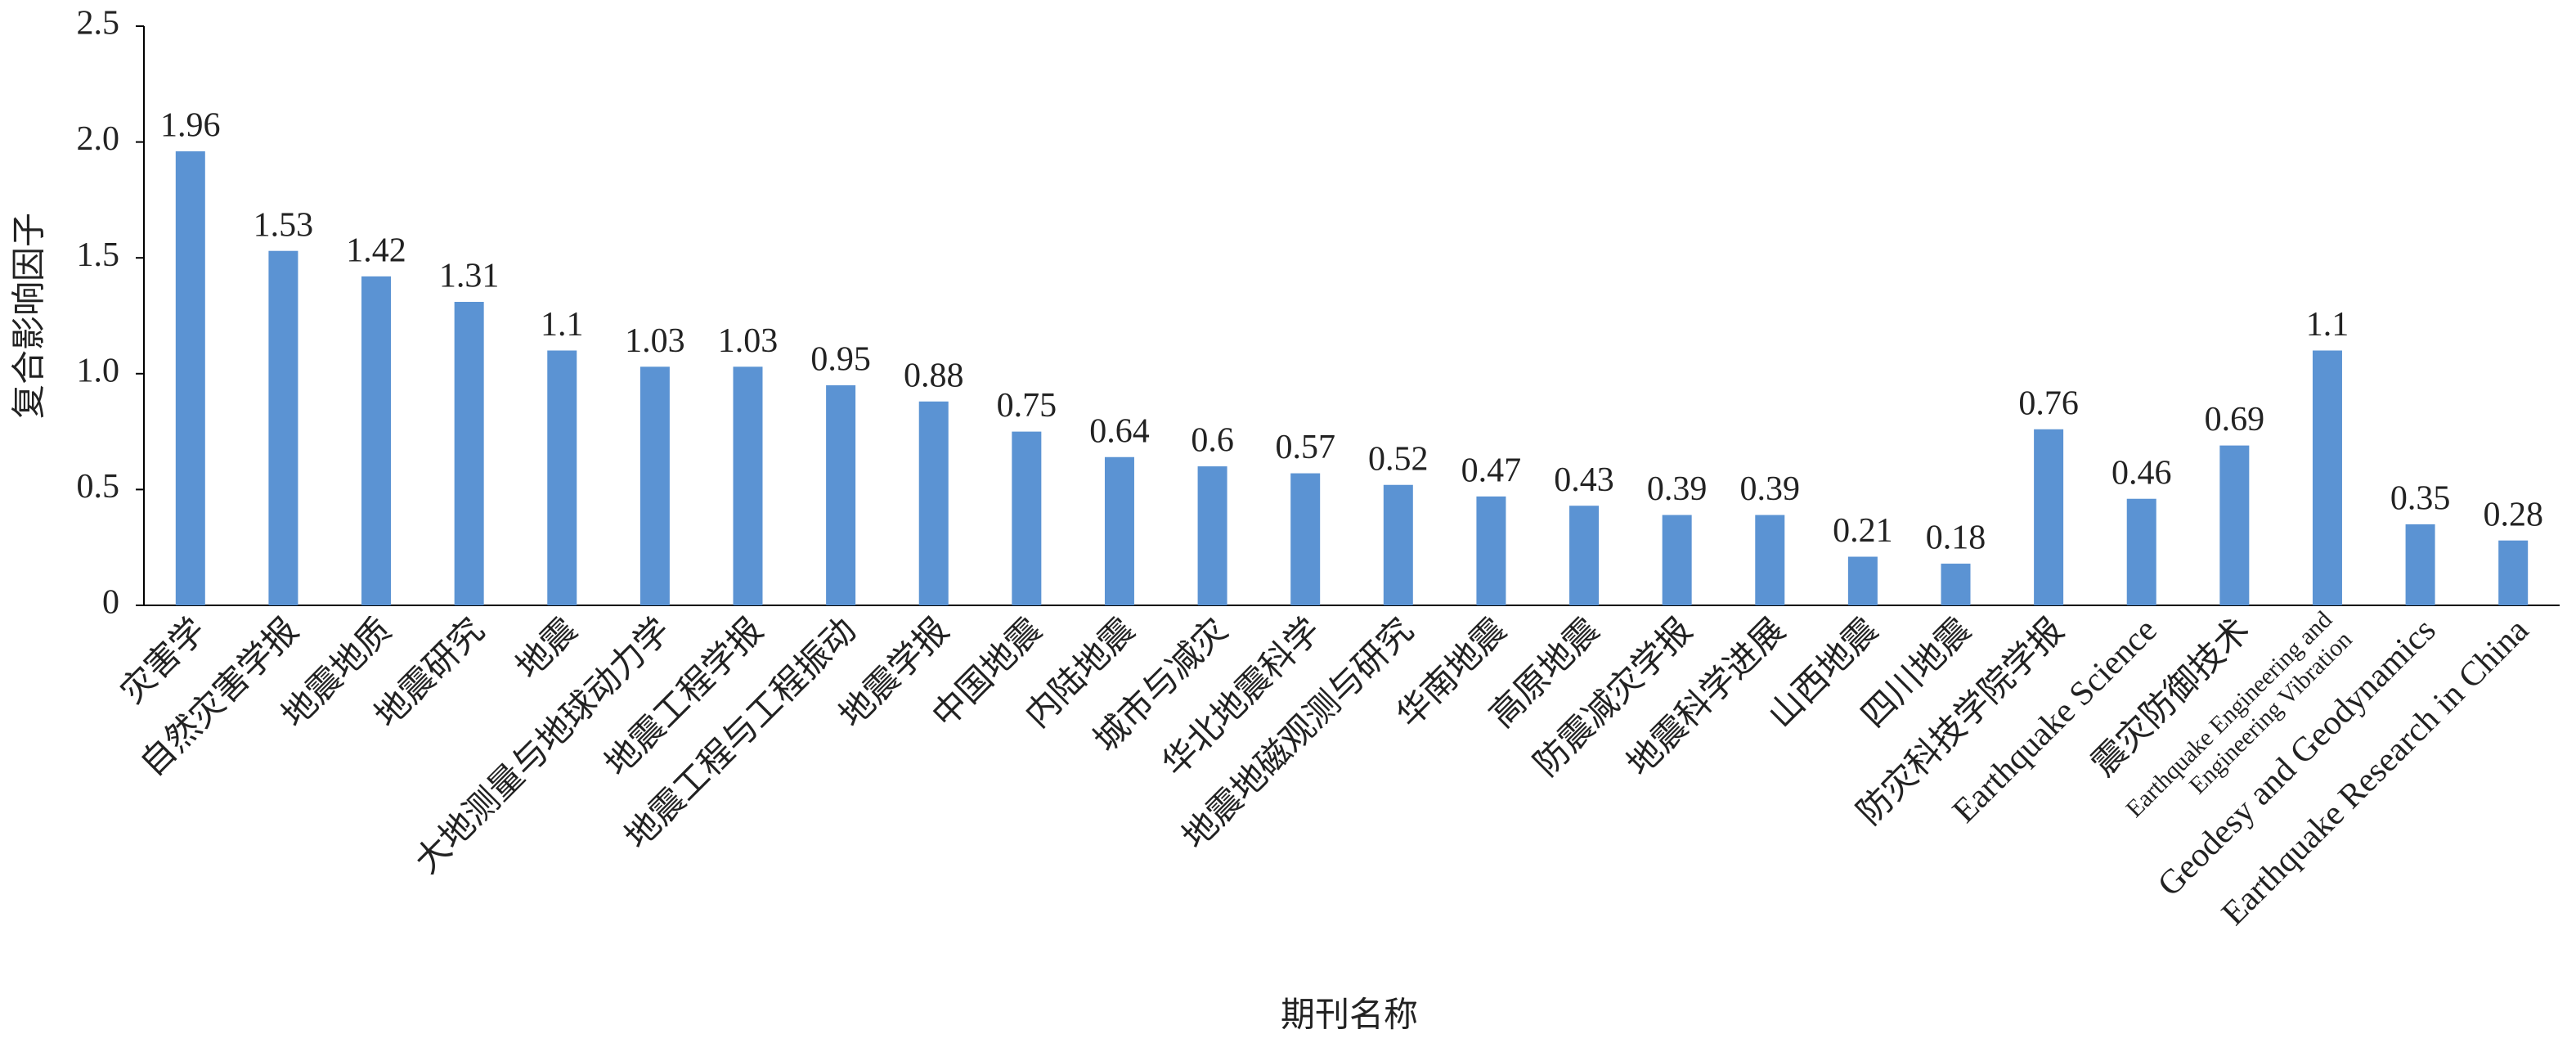  I want to click on data-label: 0.46, so click(2142, 473).